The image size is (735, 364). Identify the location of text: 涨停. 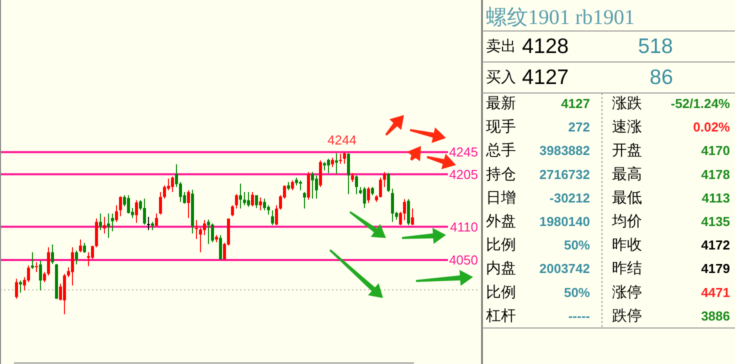
(627, 292).